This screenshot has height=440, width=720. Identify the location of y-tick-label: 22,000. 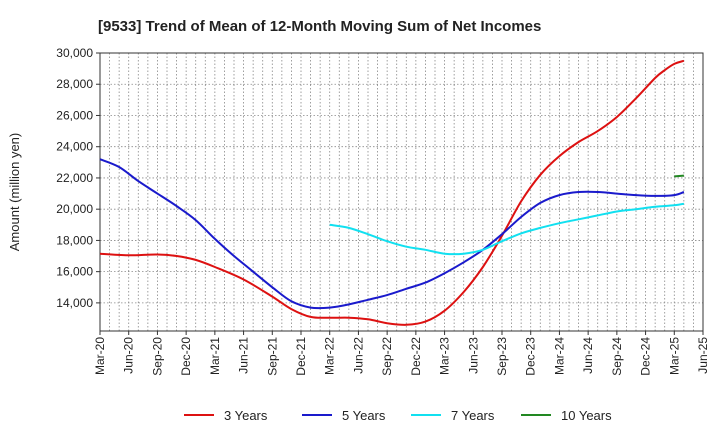
(74, 178).